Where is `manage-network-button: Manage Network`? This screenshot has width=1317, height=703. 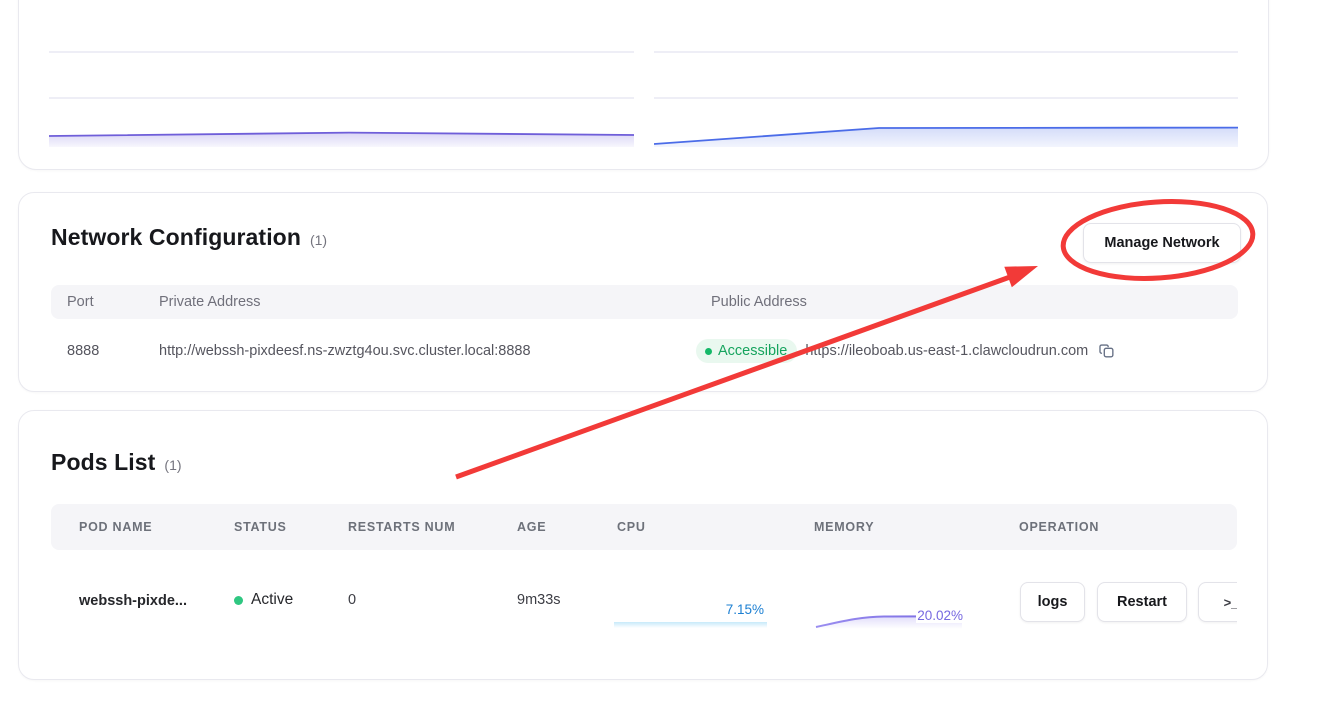
manage-network-button: Manage Network is located at coordinates (1162, 243).